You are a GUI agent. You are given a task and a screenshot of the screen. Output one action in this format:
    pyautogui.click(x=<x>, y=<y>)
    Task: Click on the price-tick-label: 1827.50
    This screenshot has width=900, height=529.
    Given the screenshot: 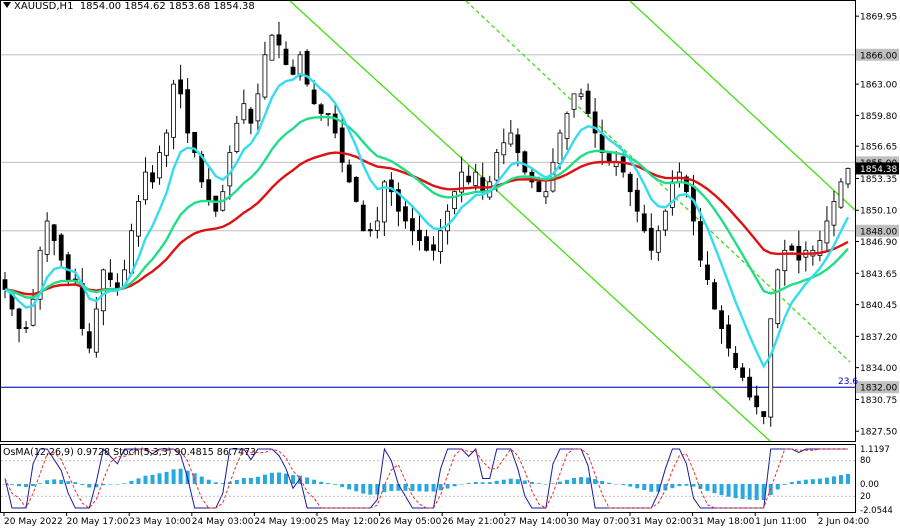 What is the action you would take?
    pyautogui.click(x=878, y=433)
    